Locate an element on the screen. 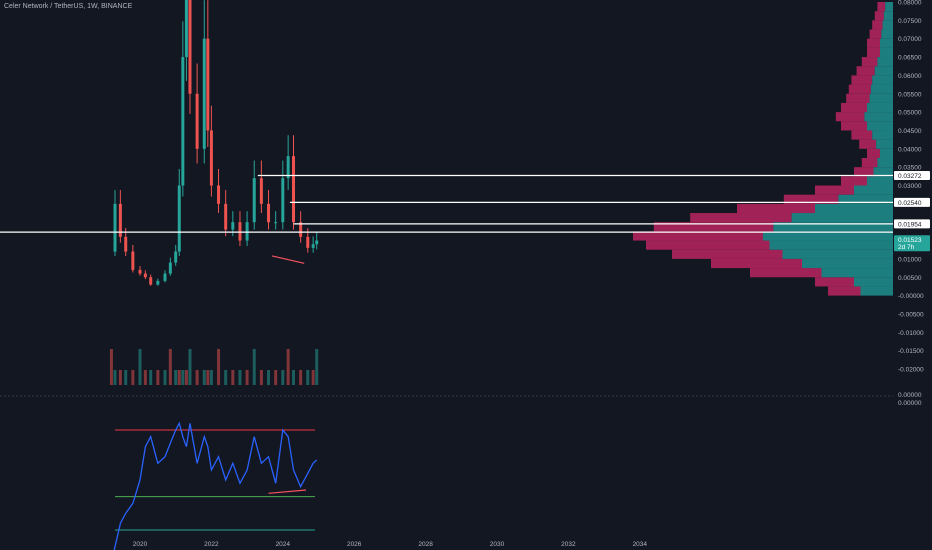  time-tick-label: 2032 is located at coordinates (568, 544).